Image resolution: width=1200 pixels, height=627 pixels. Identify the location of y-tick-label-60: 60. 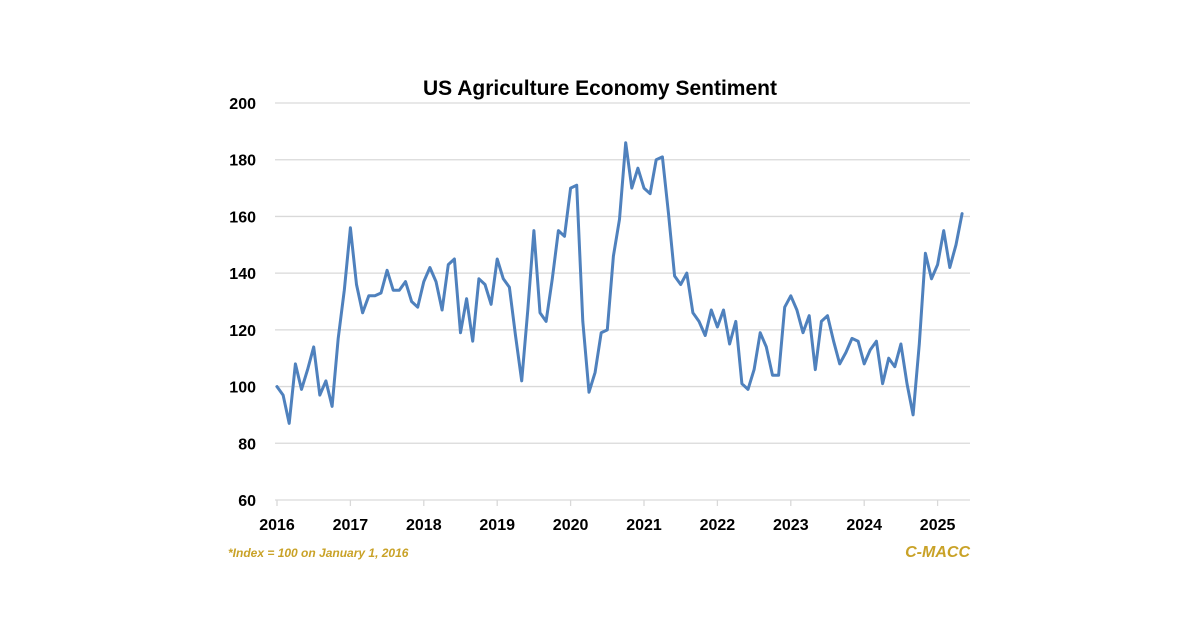
(247, 501).